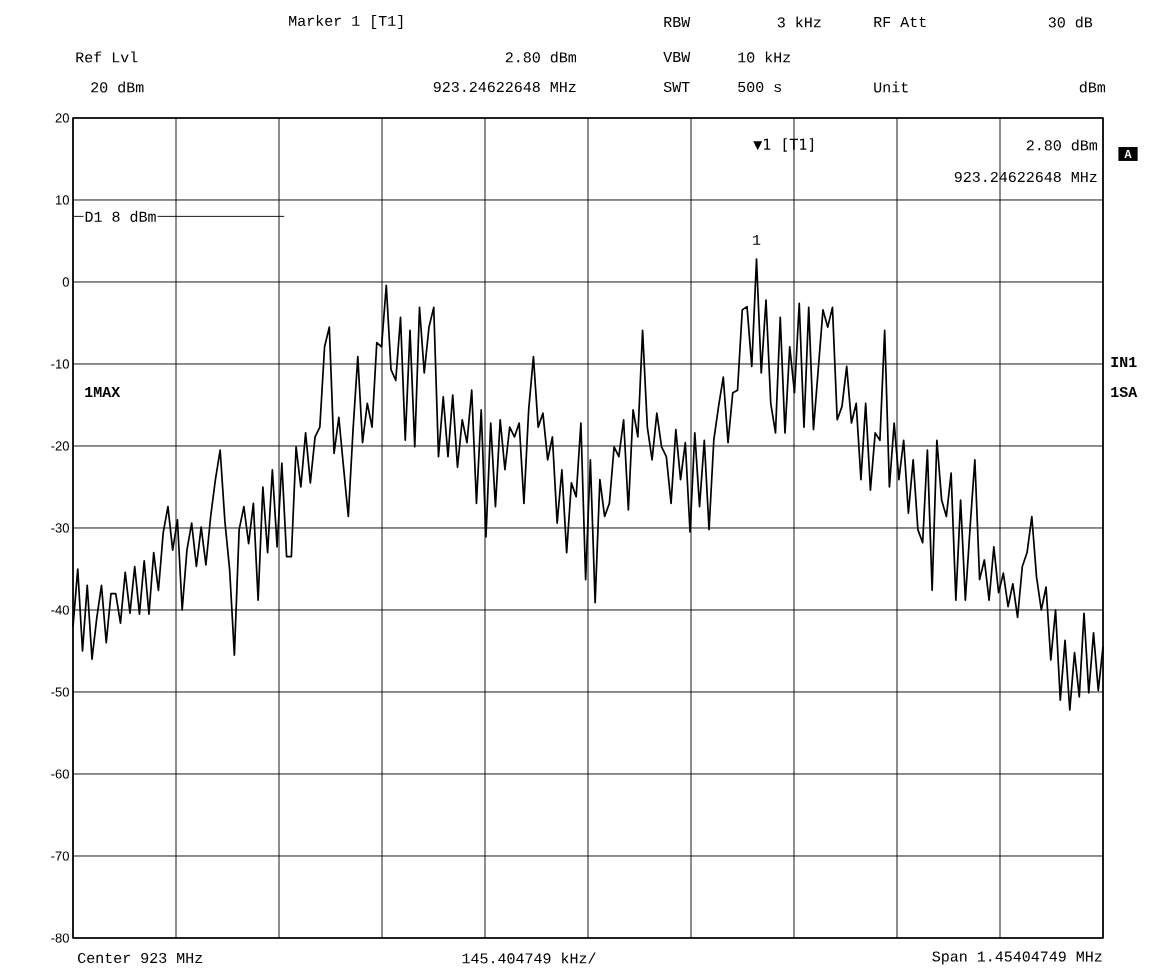 This screenshot has height=976, width=1151. I want to click on text: 10 kHz, so click(764, 57).